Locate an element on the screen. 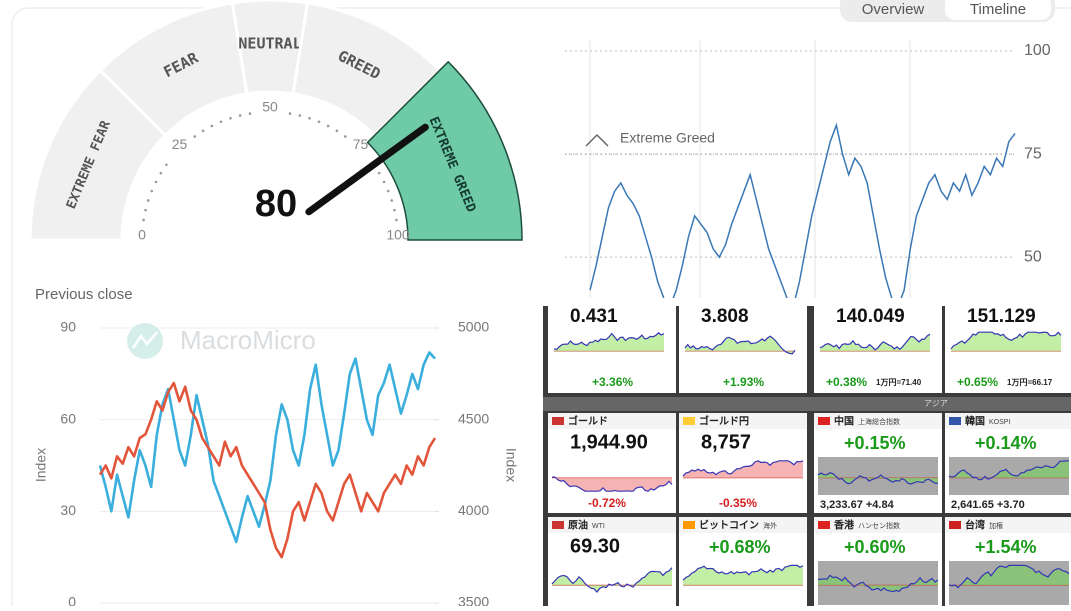  tile-footer: 2,641.65 +3.70 is located at coordinates (988, 505).